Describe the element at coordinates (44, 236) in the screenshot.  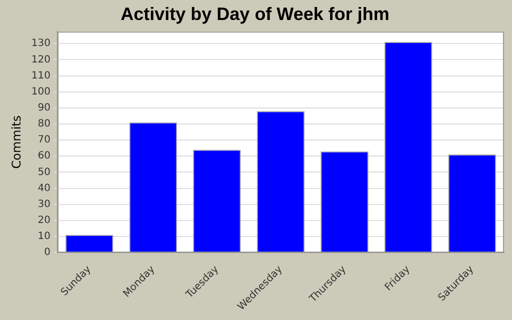
I see `y-tick-label: 10` at that location.